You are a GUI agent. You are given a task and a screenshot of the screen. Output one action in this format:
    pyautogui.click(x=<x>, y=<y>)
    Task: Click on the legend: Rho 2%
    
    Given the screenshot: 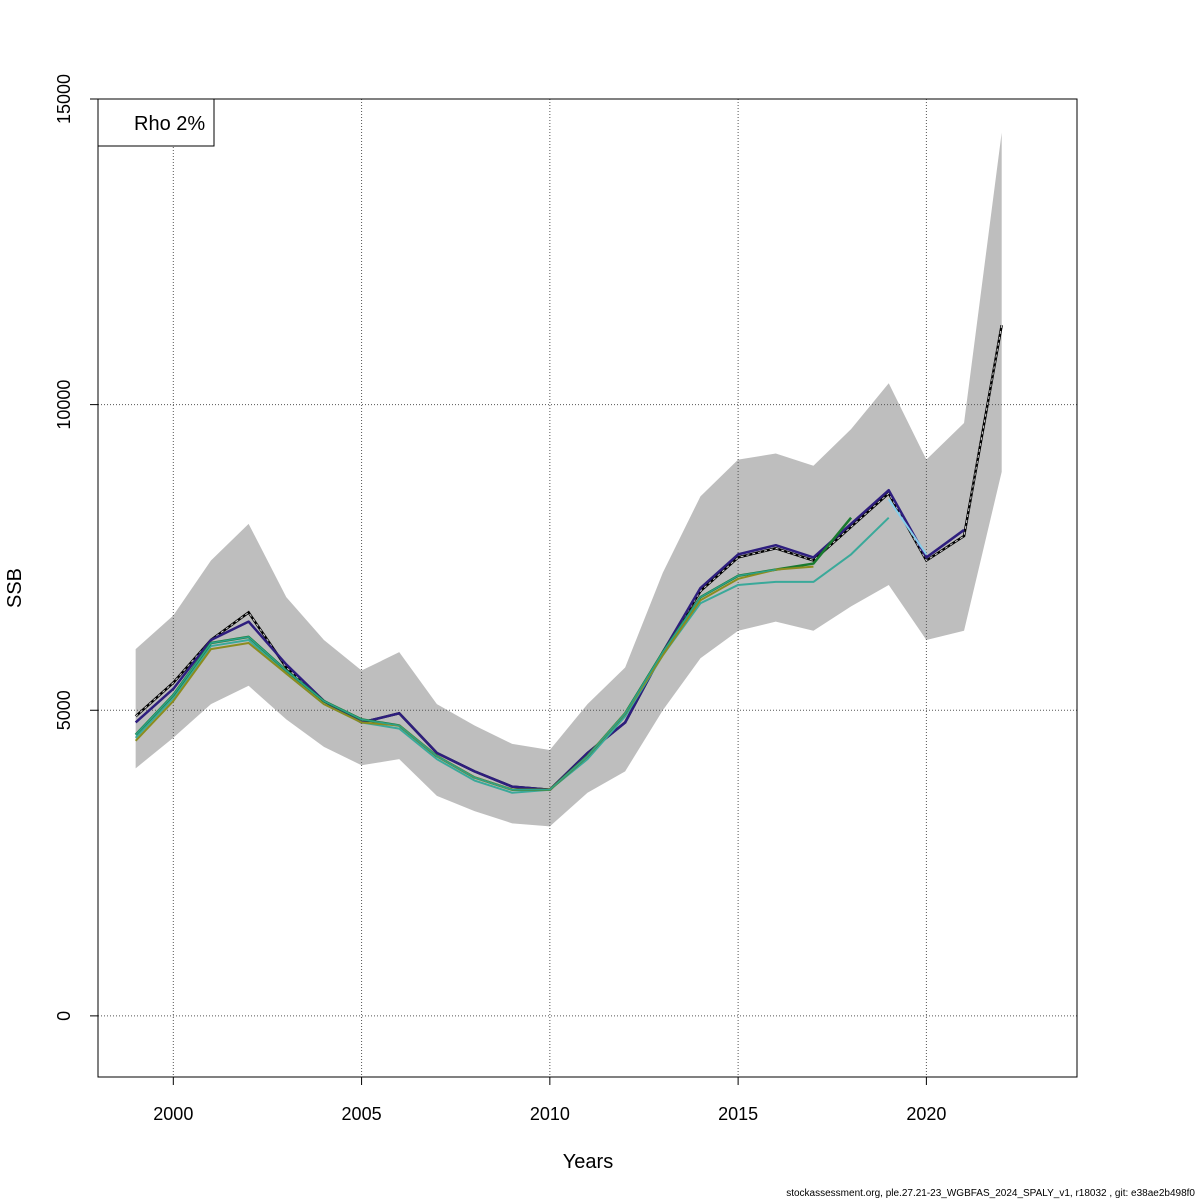 What is the action you would take?
    pyautogui.click(x=156, y=122)
    